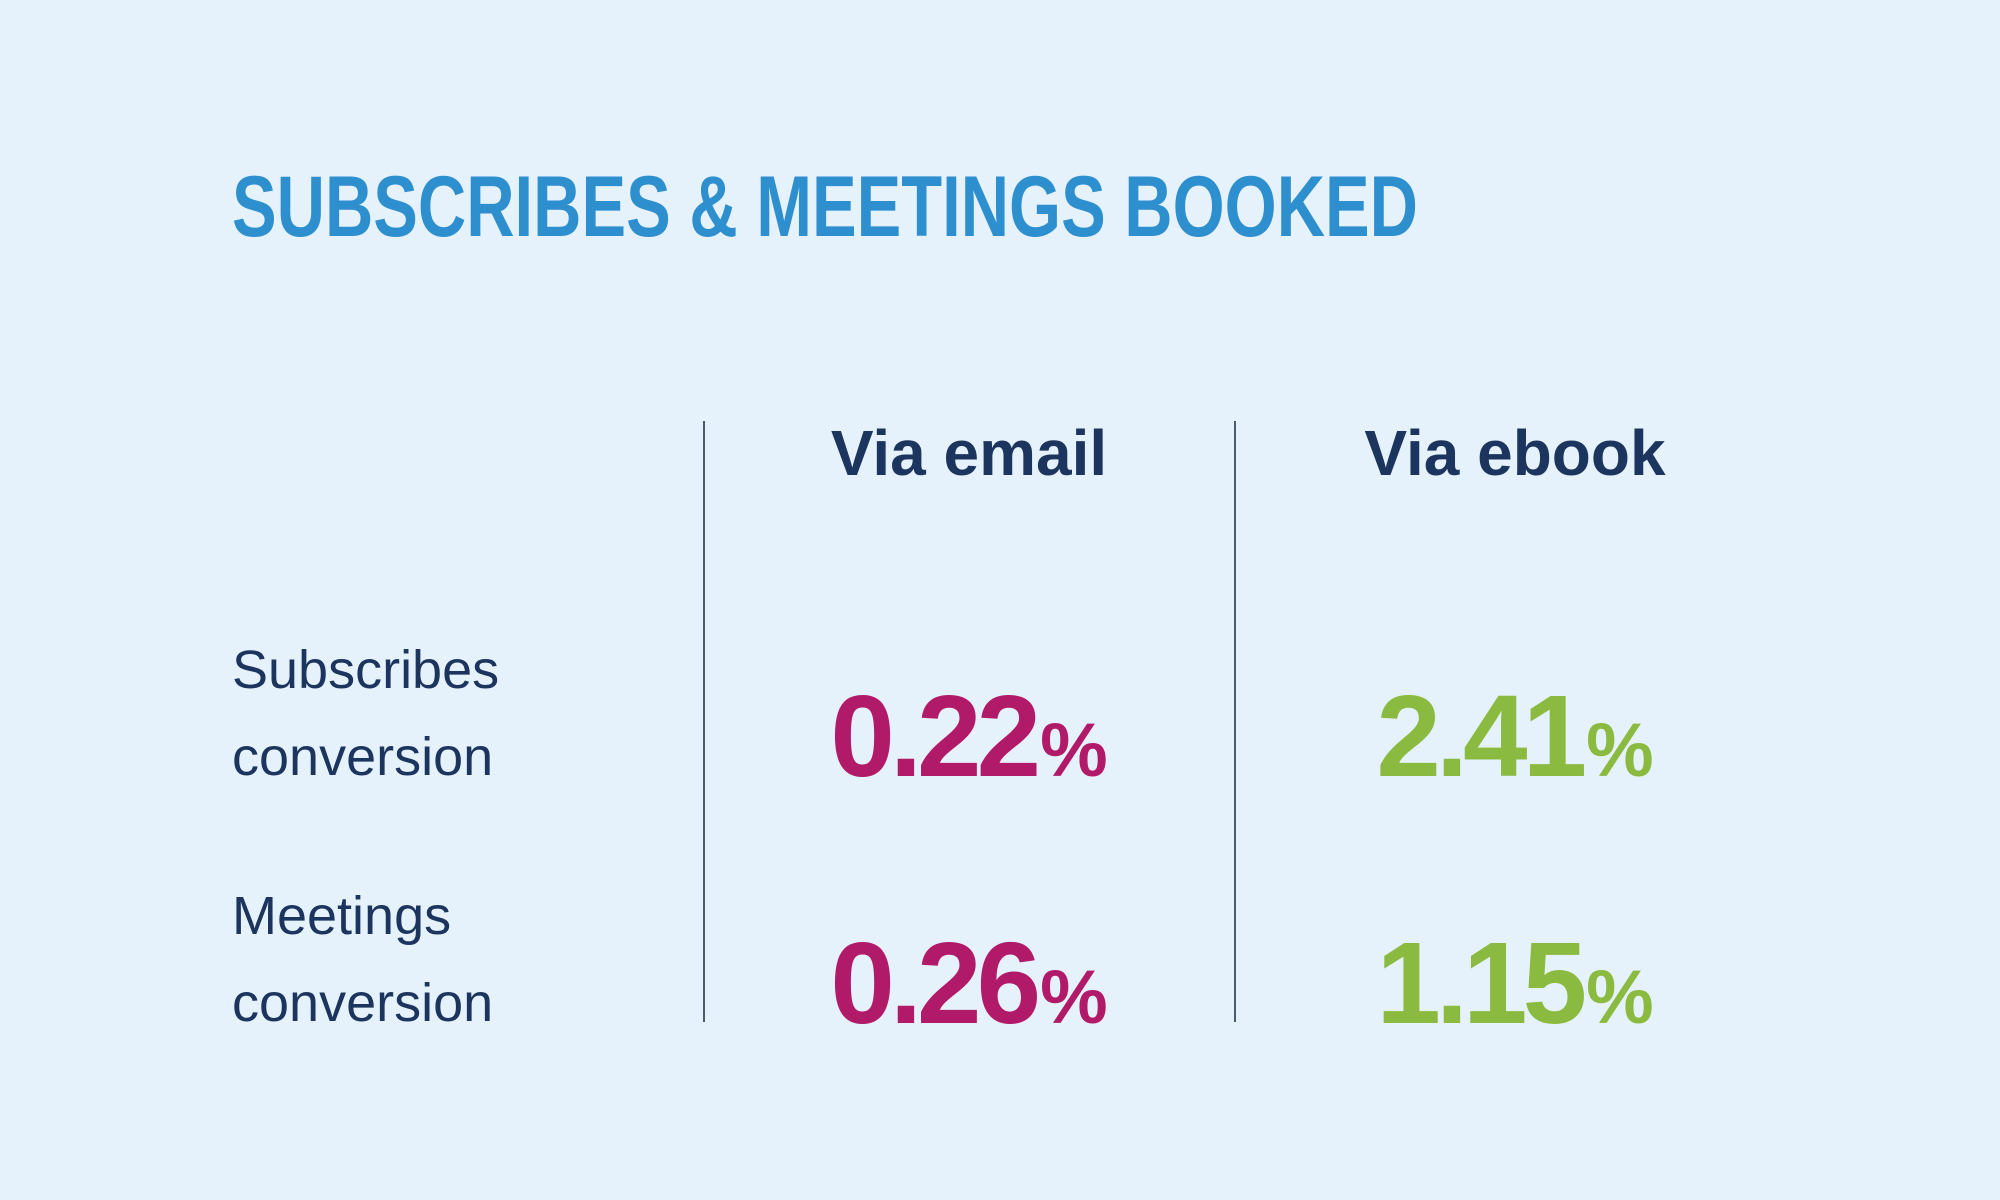 This screenshot has width=2000, height=1200. I want to click on row-label: Meetings conversion, so click(363, 959).